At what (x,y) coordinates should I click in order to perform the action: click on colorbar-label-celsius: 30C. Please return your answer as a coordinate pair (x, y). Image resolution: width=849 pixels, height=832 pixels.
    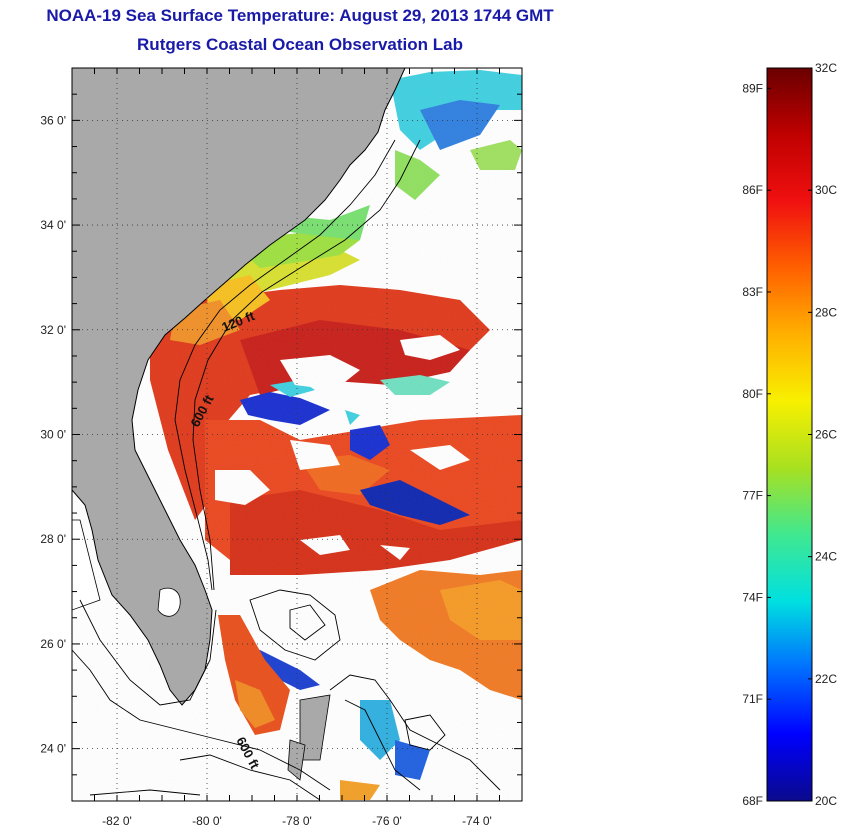
    Looking at the image, I should click on (826, 190).